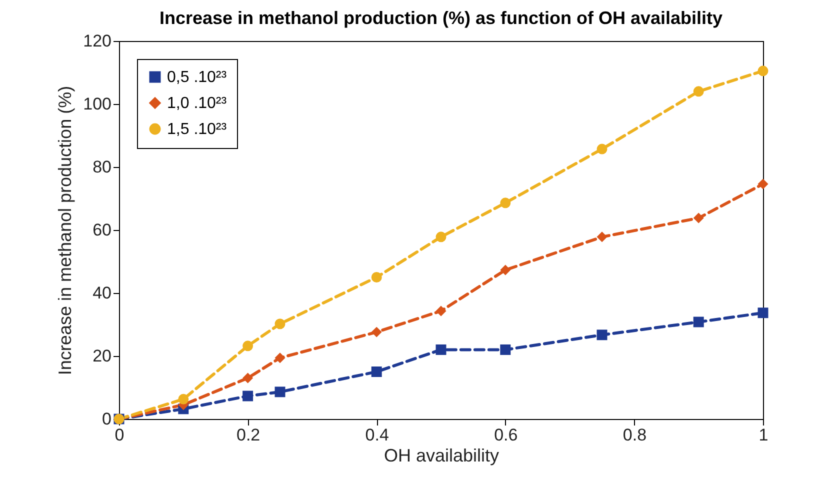 Image resolution: width=834 pixels, height=486 pixels. I want to click on x-axis-title: OH availability, so click(442, 456).